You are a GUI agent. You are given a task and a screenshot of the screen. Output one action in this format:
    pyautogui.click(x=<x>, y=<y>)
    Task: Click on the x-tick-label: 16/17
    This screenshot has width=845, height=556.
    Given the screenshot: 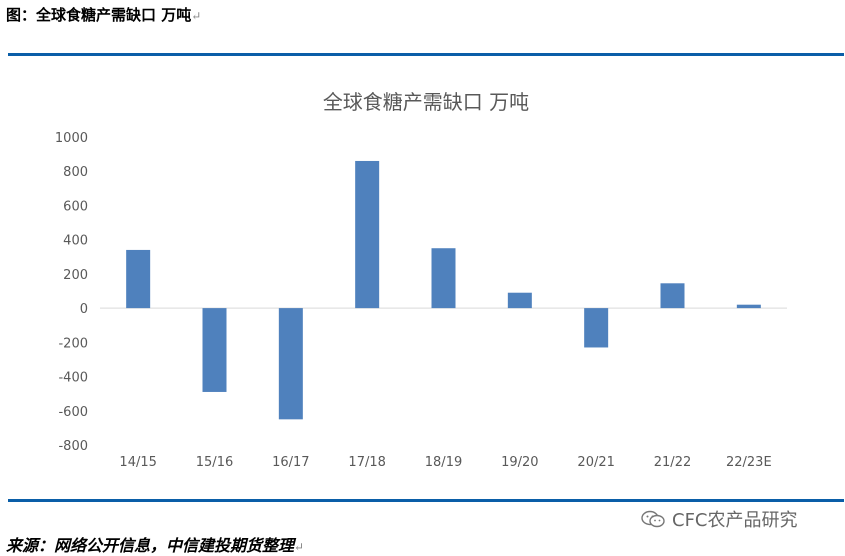 What is the action you would take?
    pyautogui.click(x=290, y=462)
    